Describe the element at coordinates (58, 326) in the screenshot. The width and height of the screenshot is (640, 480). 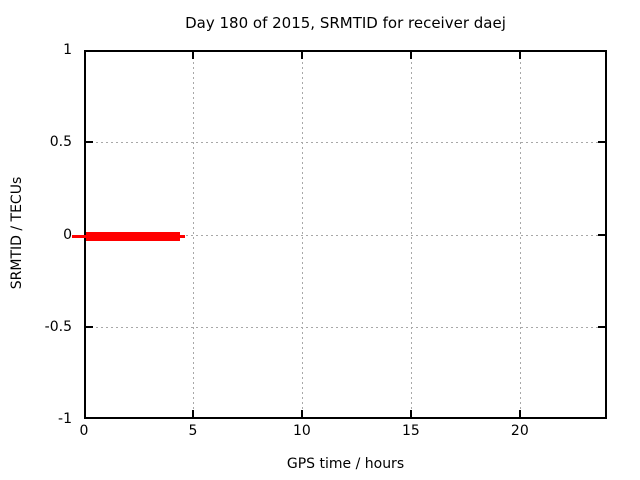
I see `y-tick-label: -0.5` at that location.